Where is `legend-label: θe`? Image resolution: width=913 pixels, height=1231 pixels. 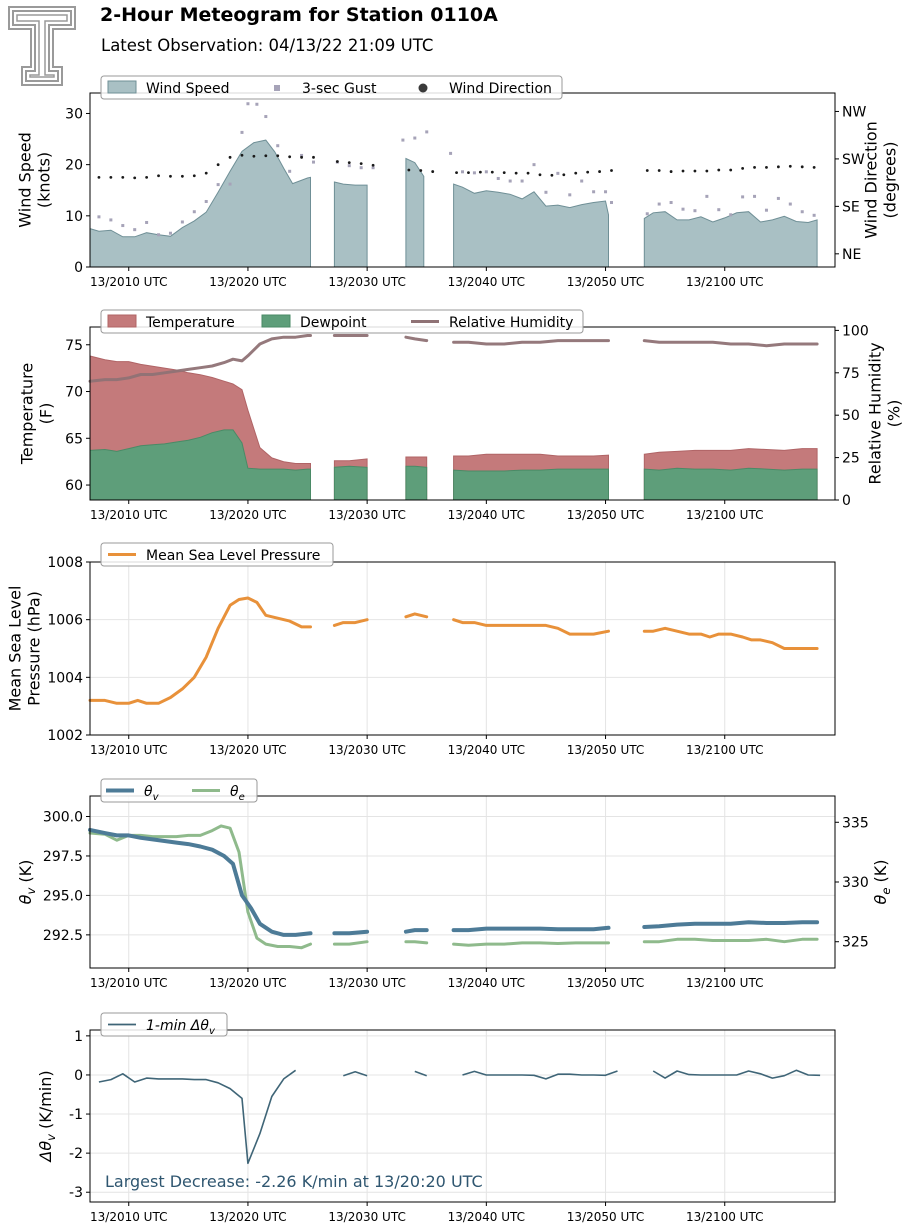 legend-label: θe is located at coordinates (237, 793).